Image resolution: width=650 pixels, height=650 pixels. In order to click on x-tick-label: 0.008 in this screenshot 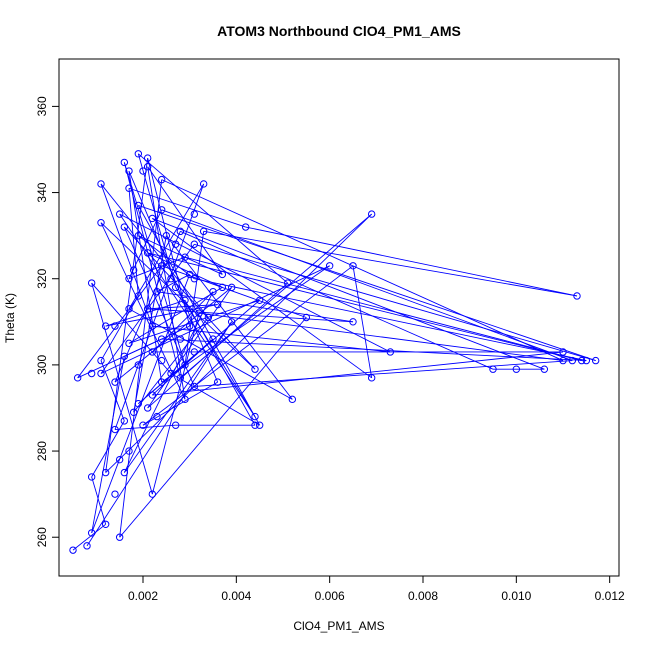, I will do `click(423, 596)`.